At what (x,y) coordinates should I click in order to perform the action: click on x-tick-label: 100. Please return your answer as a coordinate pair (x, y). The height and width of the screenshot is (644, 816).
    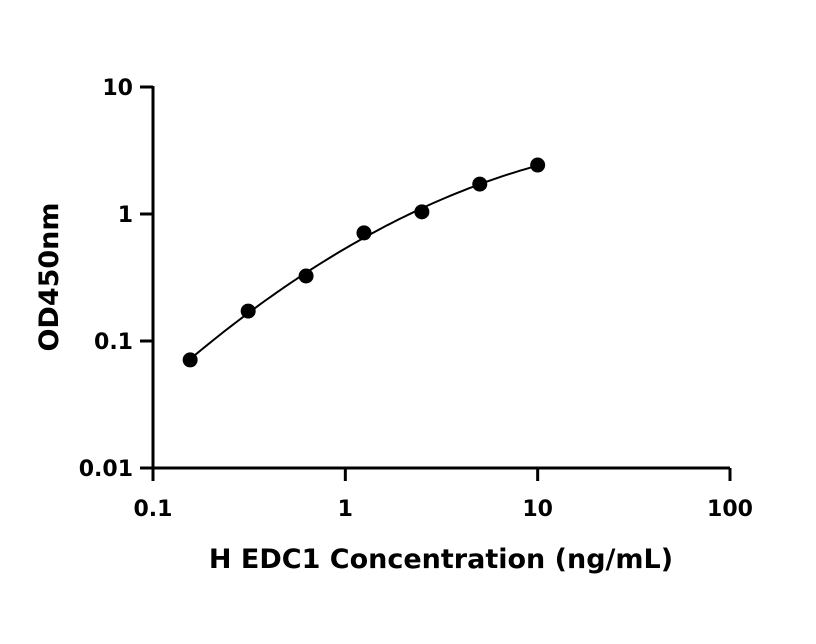
    Looking at the image, I should click on (730, 509).